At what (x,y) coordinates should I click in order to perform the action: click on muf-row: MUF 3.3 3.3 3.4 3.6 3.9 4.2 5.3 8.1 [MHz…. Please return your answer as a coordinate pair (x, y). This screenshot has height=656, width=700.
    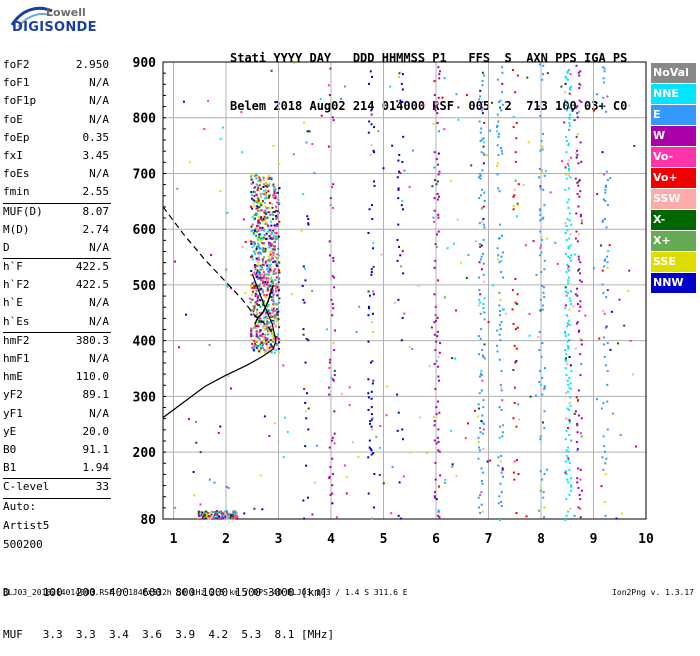
    Looking at the image, I should click on (168, 635).